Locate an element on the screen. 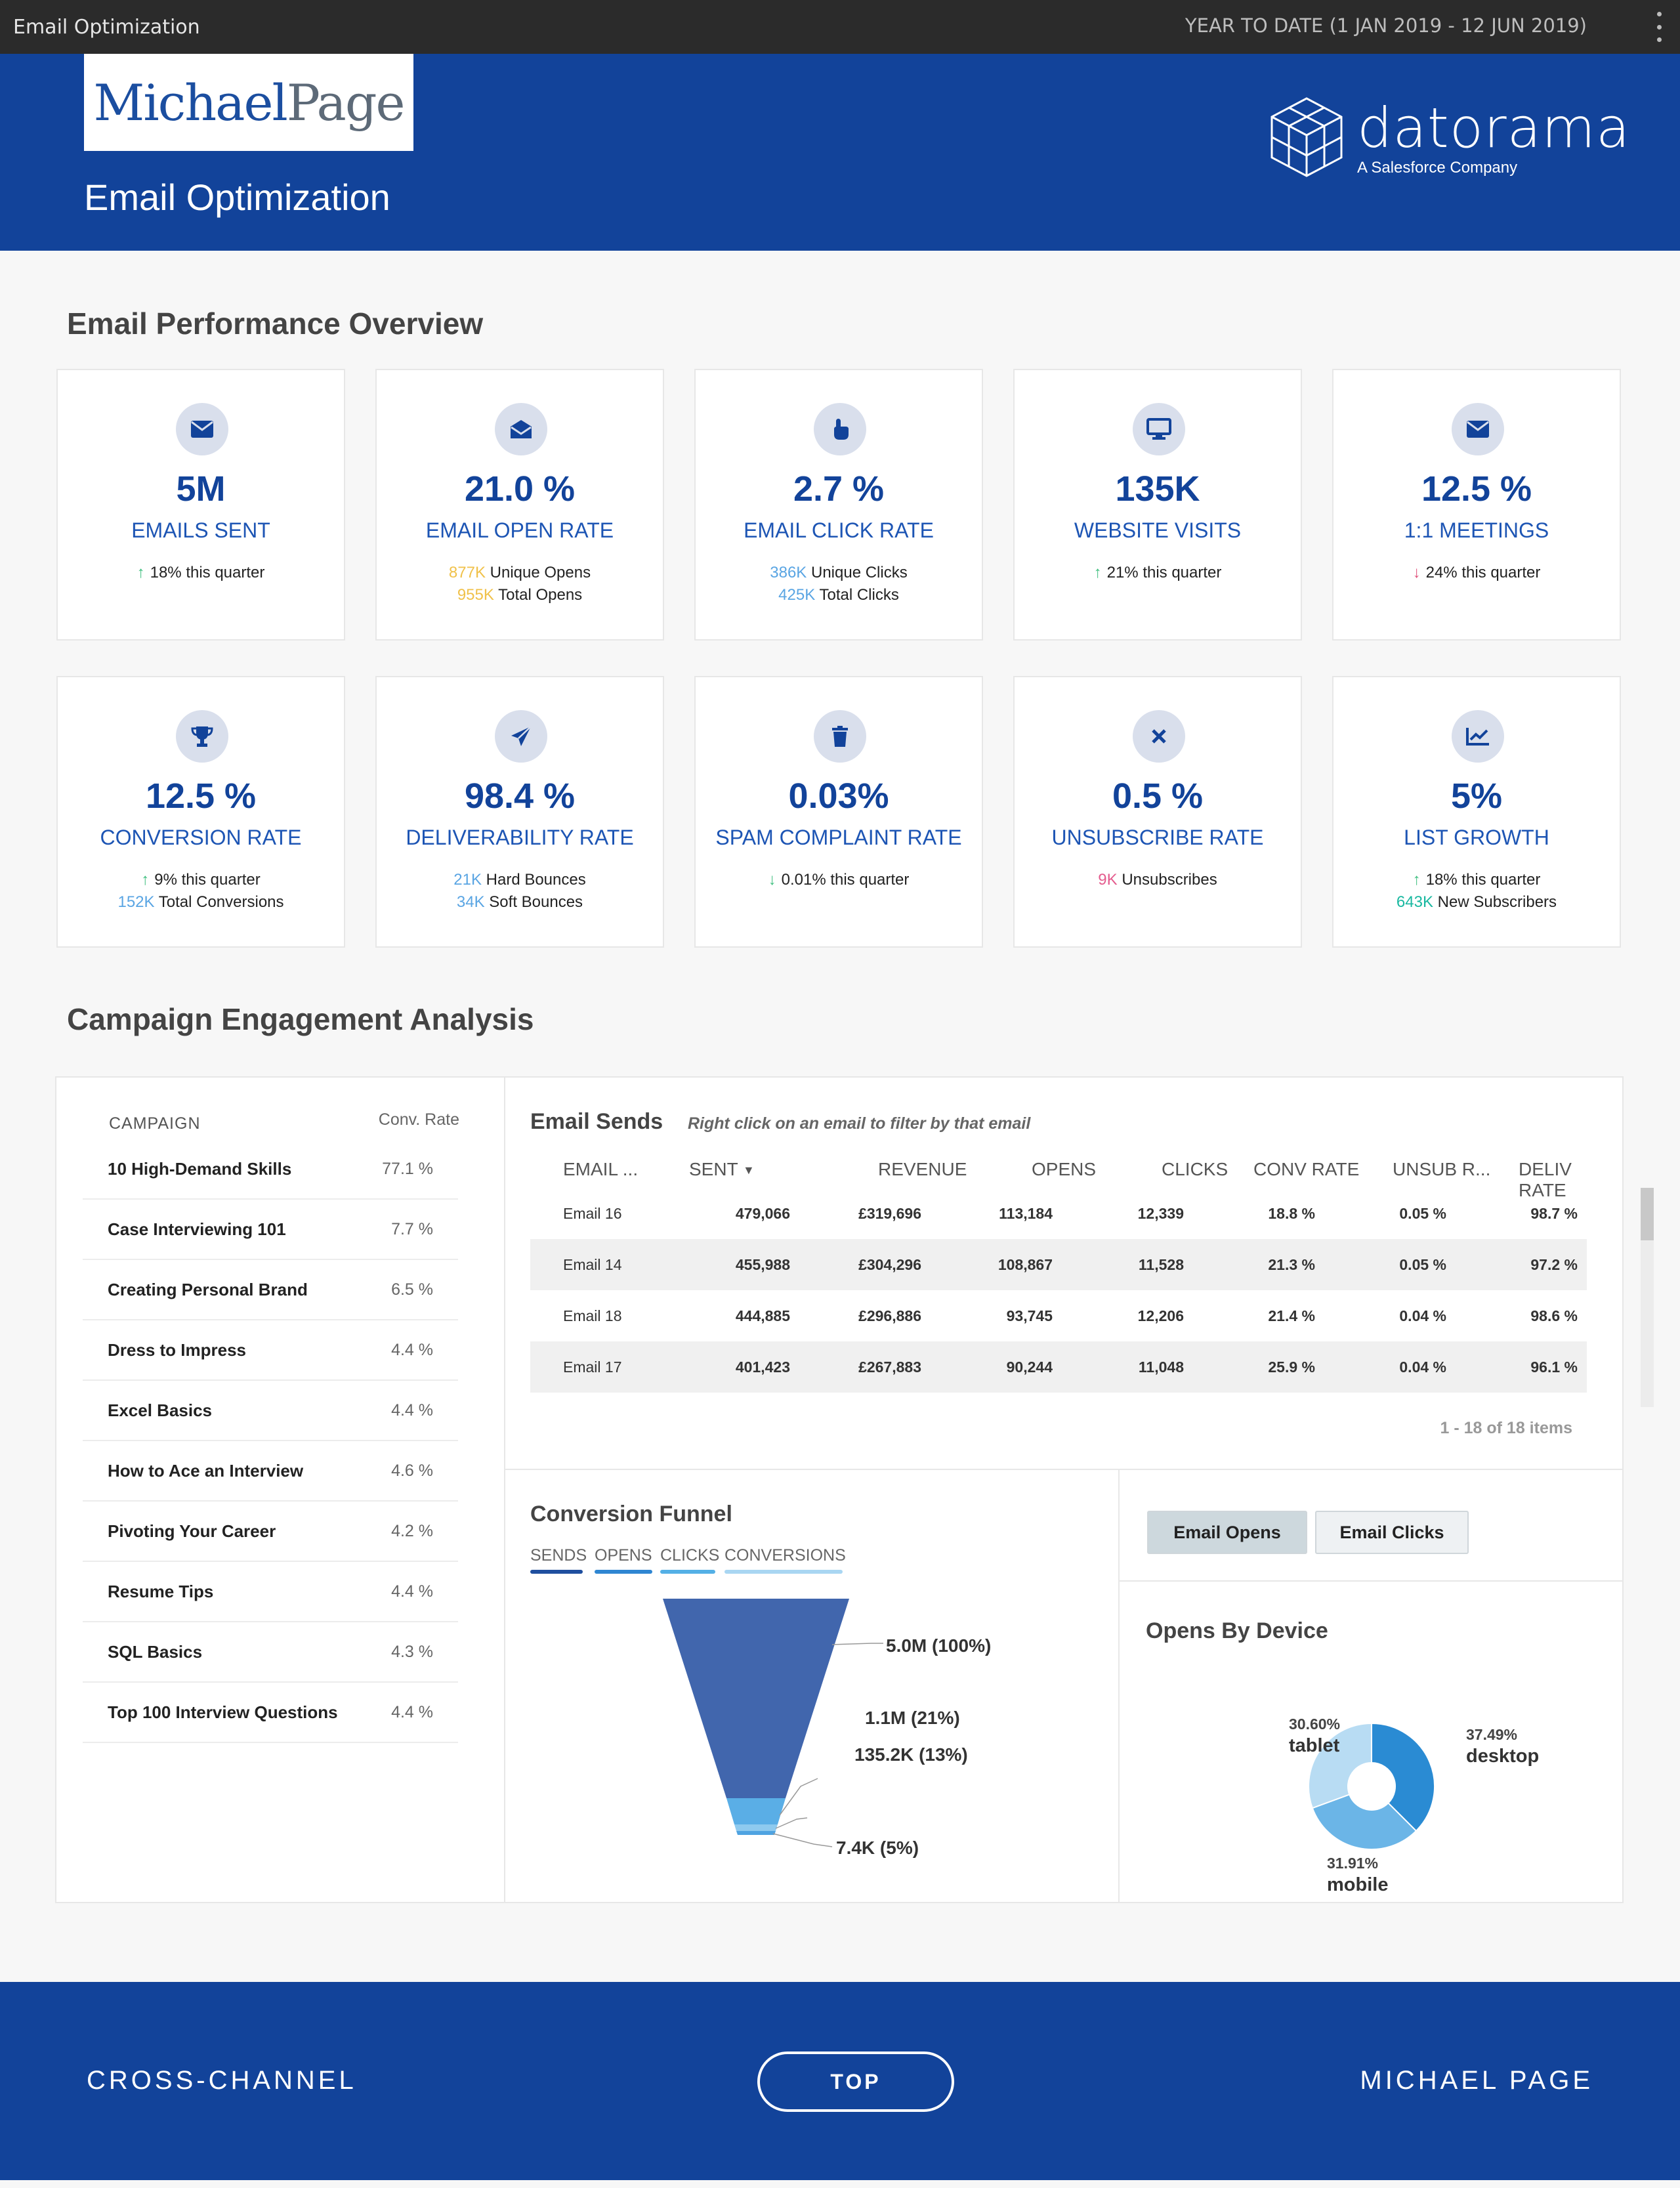 The image size is (1680, 2188). campaign-row: Dress to Impress 4.4 % is located at coordinates (270, 1350).